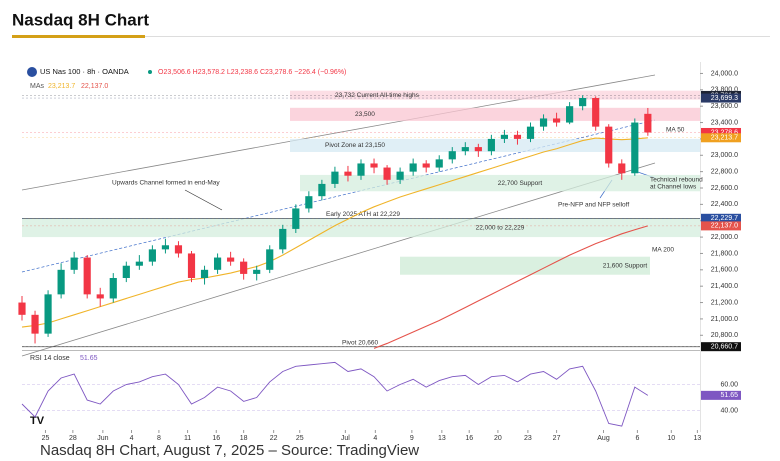 The width and height of the screenshot is (780, 461). I want to click on y-tick-label: 22,600.0, so click(724, 188).